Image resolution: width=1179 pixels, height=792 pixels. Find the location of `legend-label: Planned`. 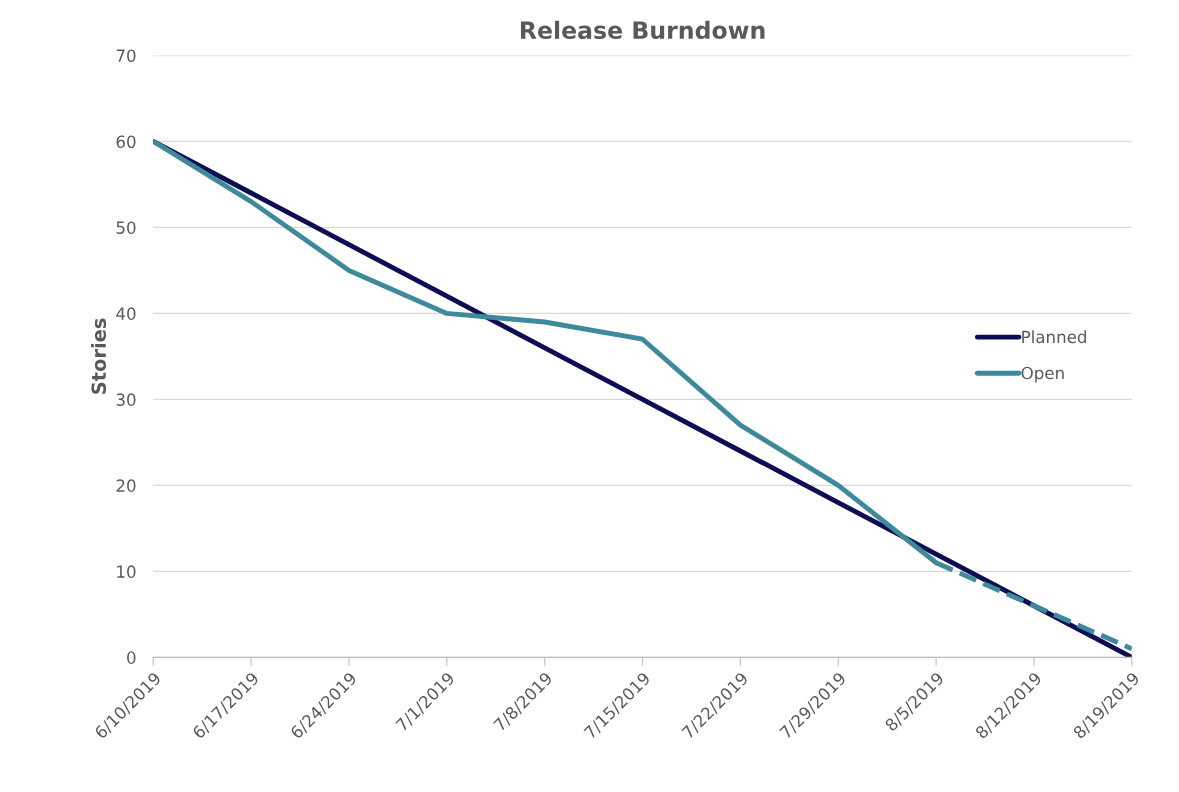

legend-label: Planned is located at coordinates (1054, 337).